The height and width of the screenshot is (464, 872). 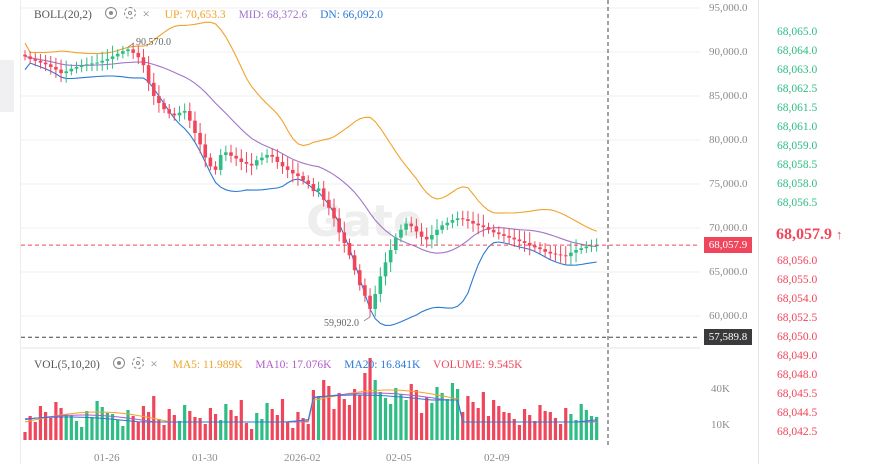 What do you see at coordinates (797, 337) in the screenshot?
I see `bid-price: 68,050.0` at bounding box center [797, 337].